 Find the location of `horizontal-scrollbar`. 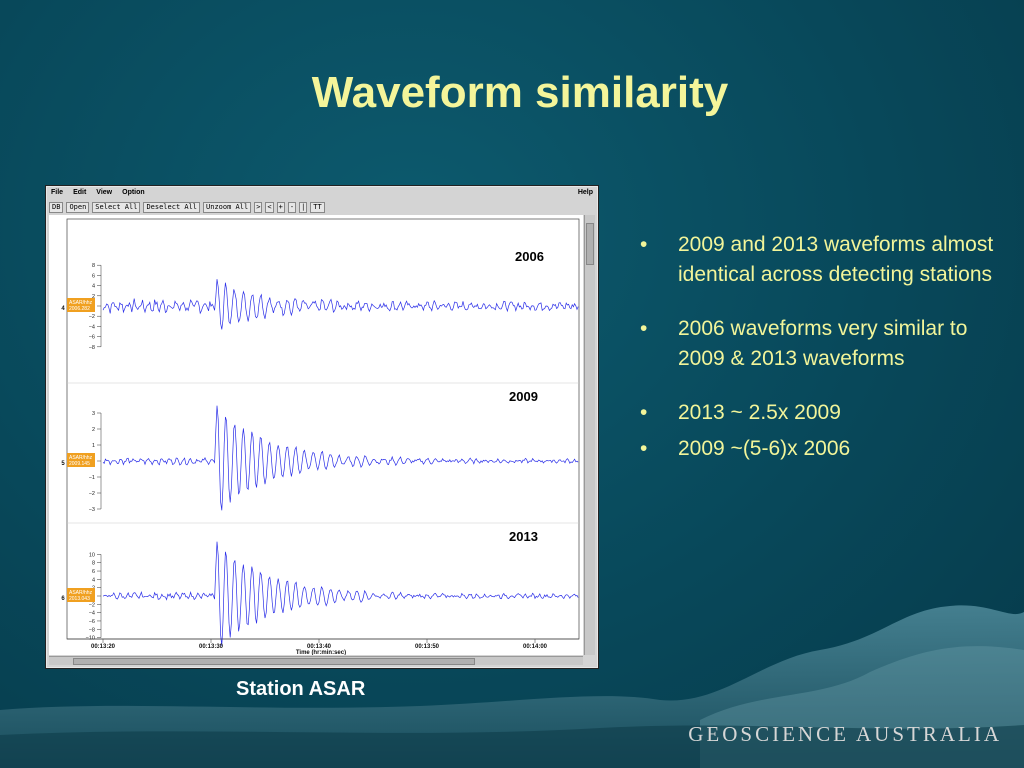

horizontal-scrollbar is located at coordinates (316, 660).